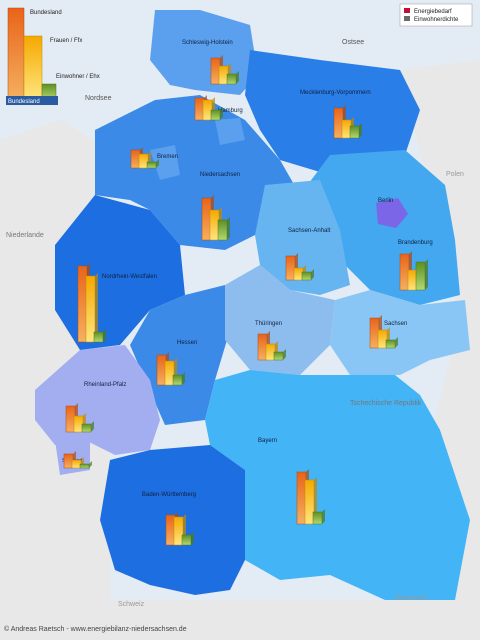  I want to click on label-mecklenburg-vorpommern: Mecklenburg-Vorpommern, so click(335, 93).